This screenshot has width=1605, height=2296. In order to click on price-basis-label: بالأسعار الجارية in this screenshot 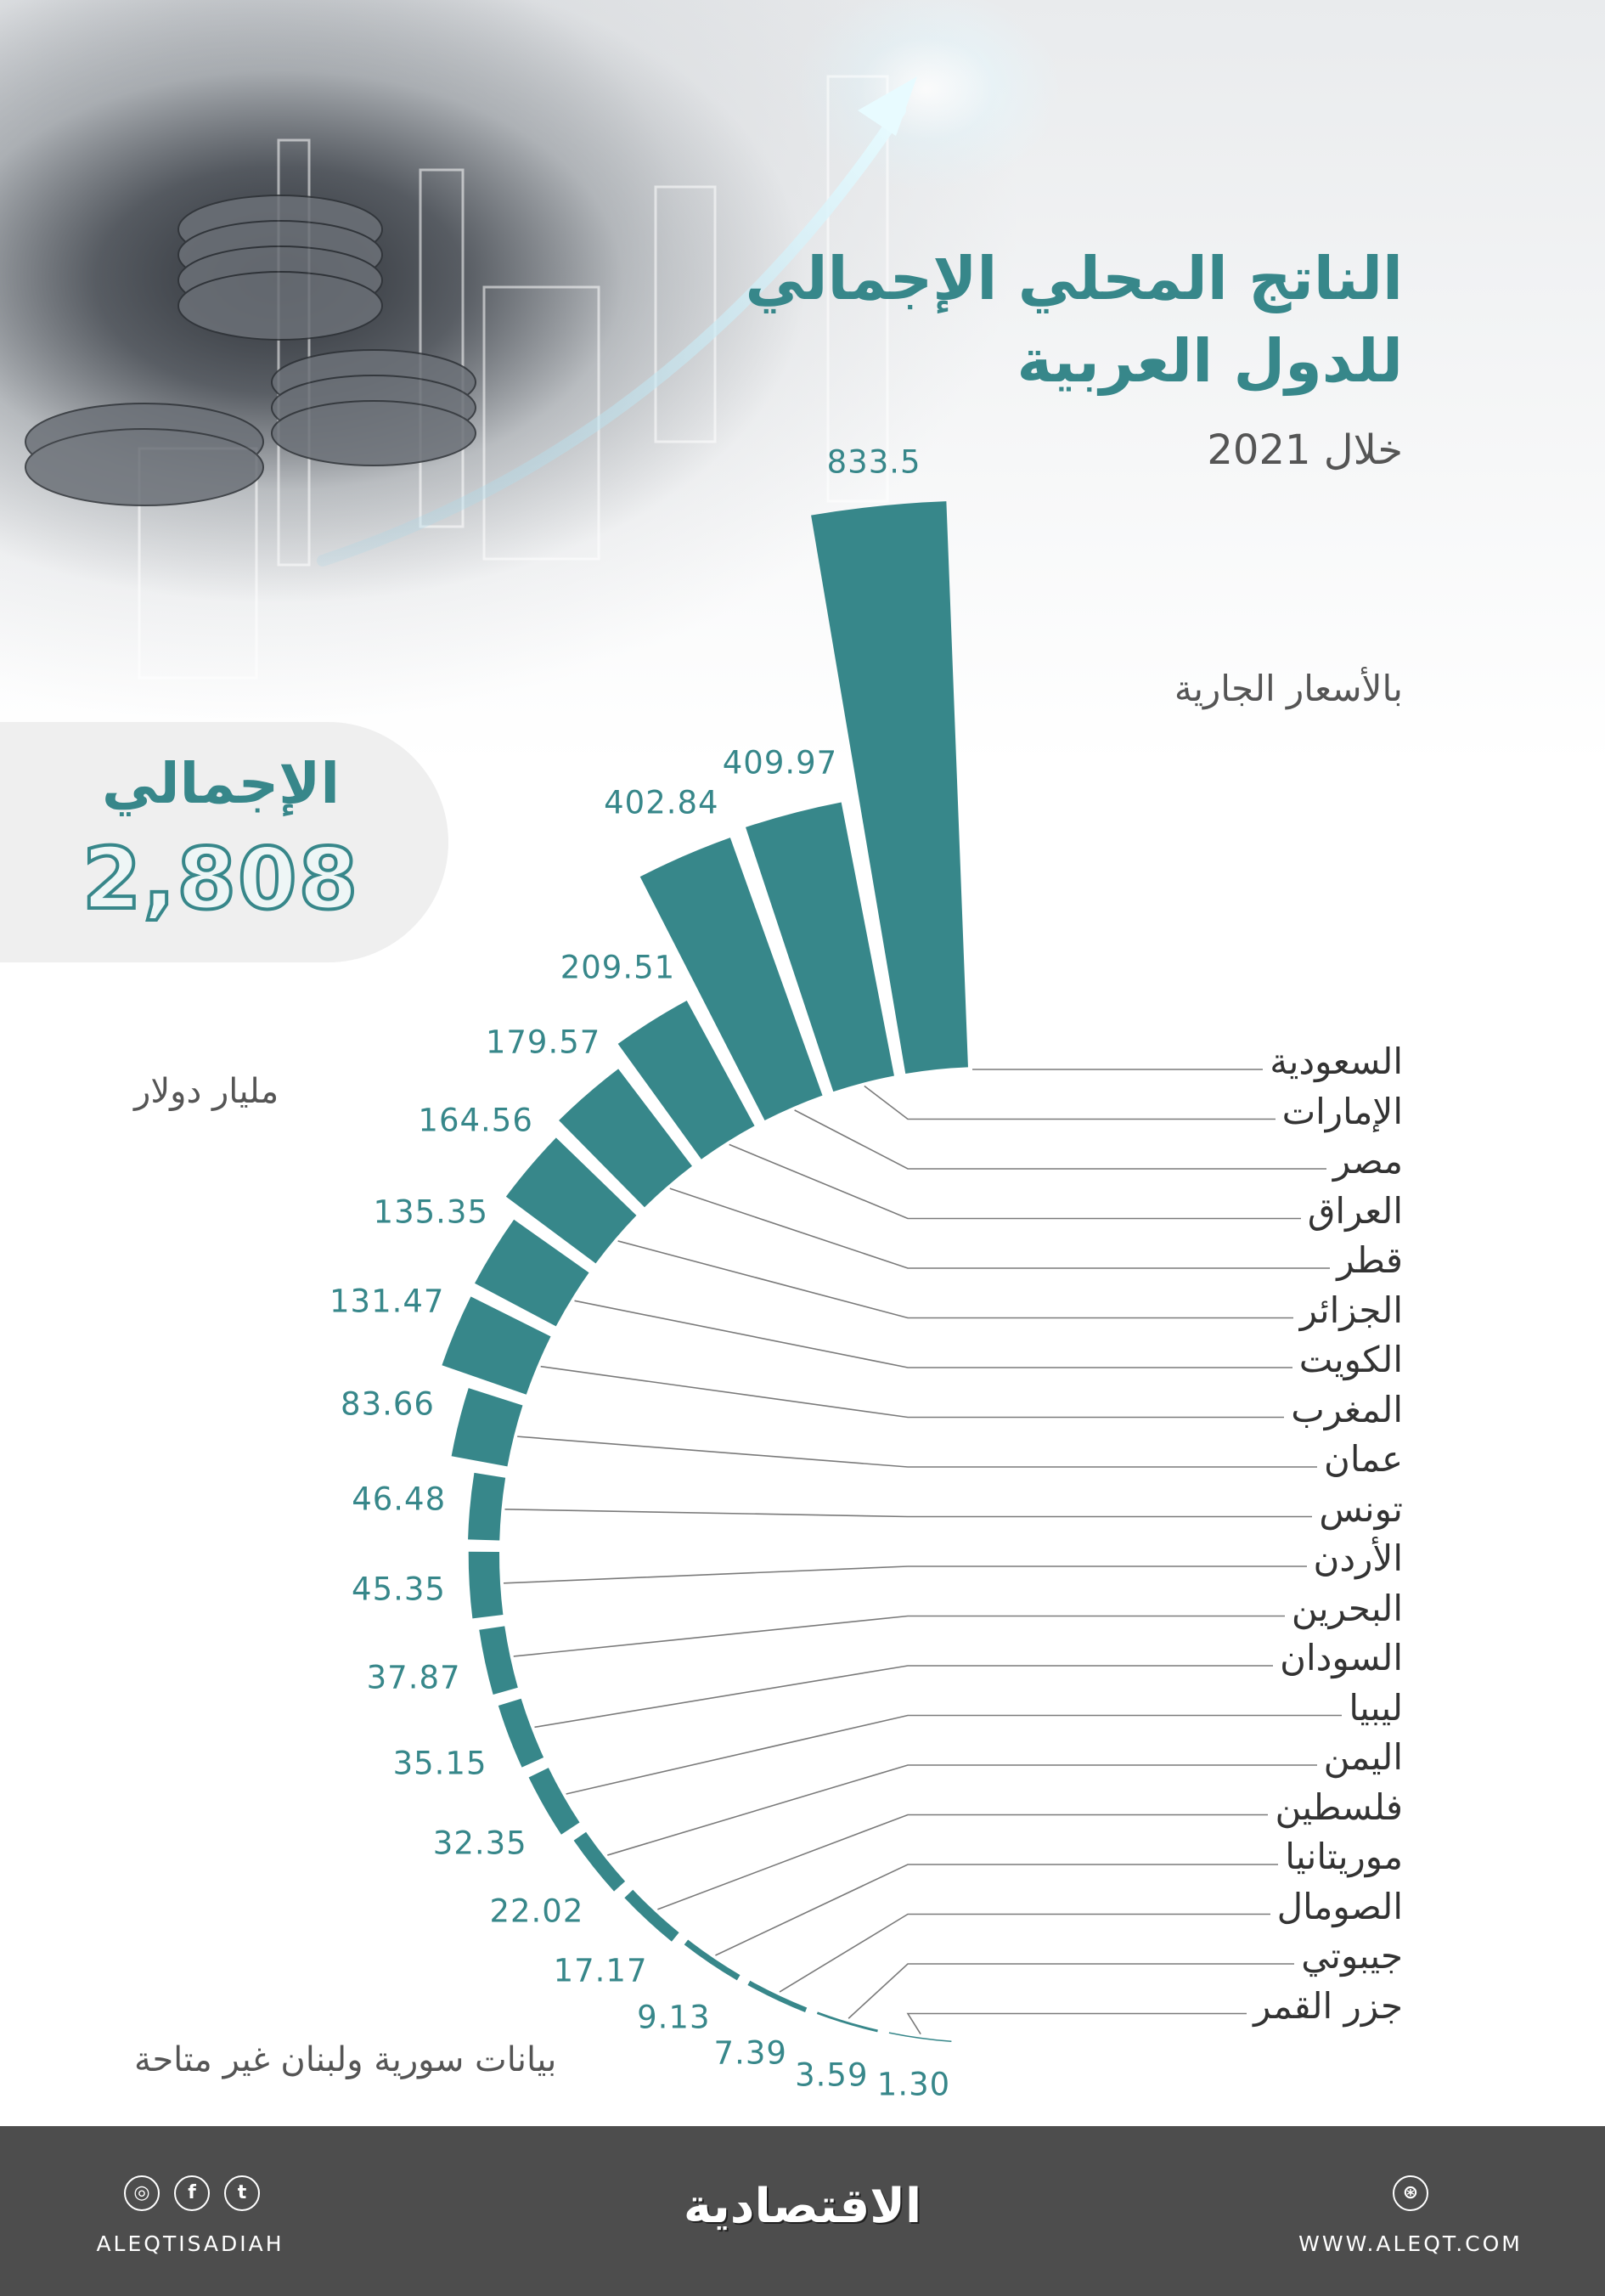, I will do `click(1288, 688)`.